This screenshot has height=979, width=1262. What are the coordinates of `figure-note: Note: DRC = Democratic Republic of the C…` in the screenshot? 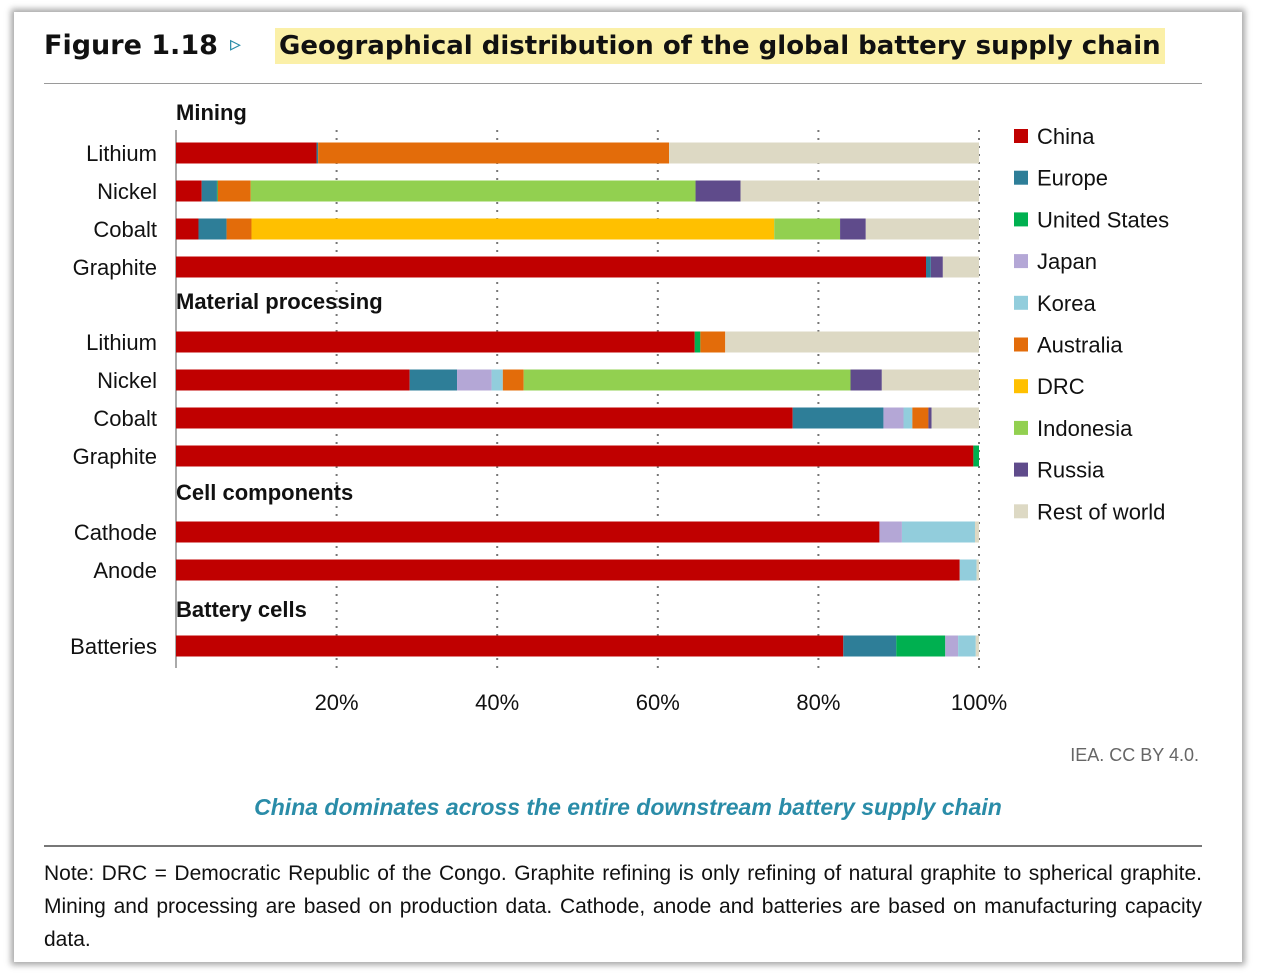 It's located at (623, 906).